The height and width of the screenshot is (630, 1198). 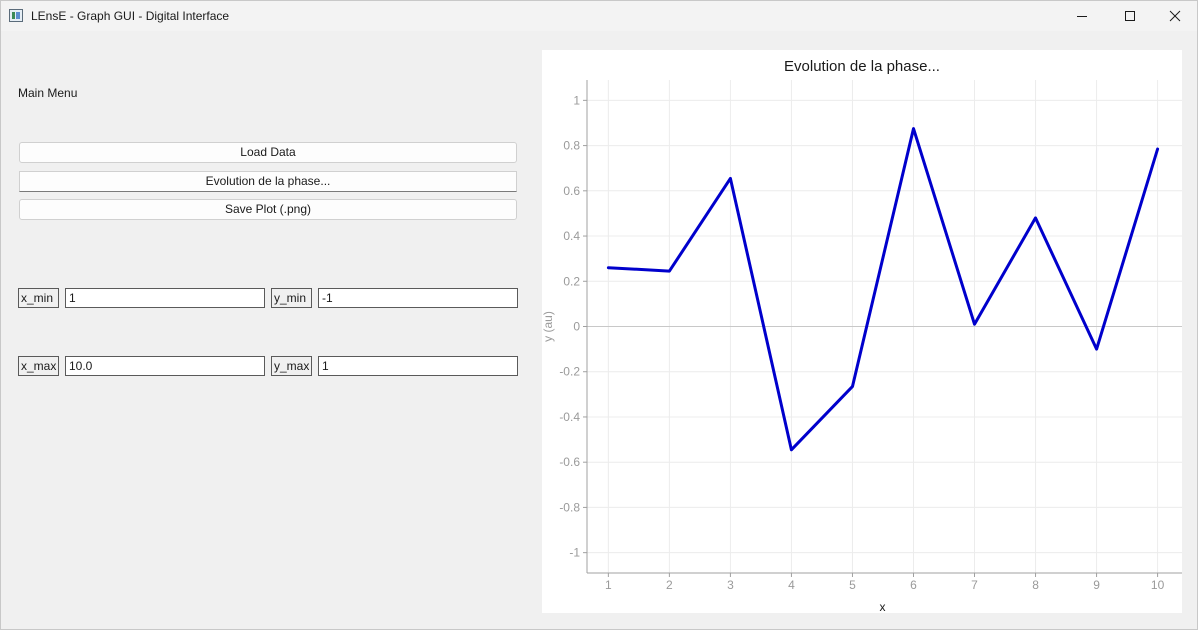 What do you see at coordinates (418, 298) in the screenshot?
I see `y-min-input` at bounding box center [418, 298].